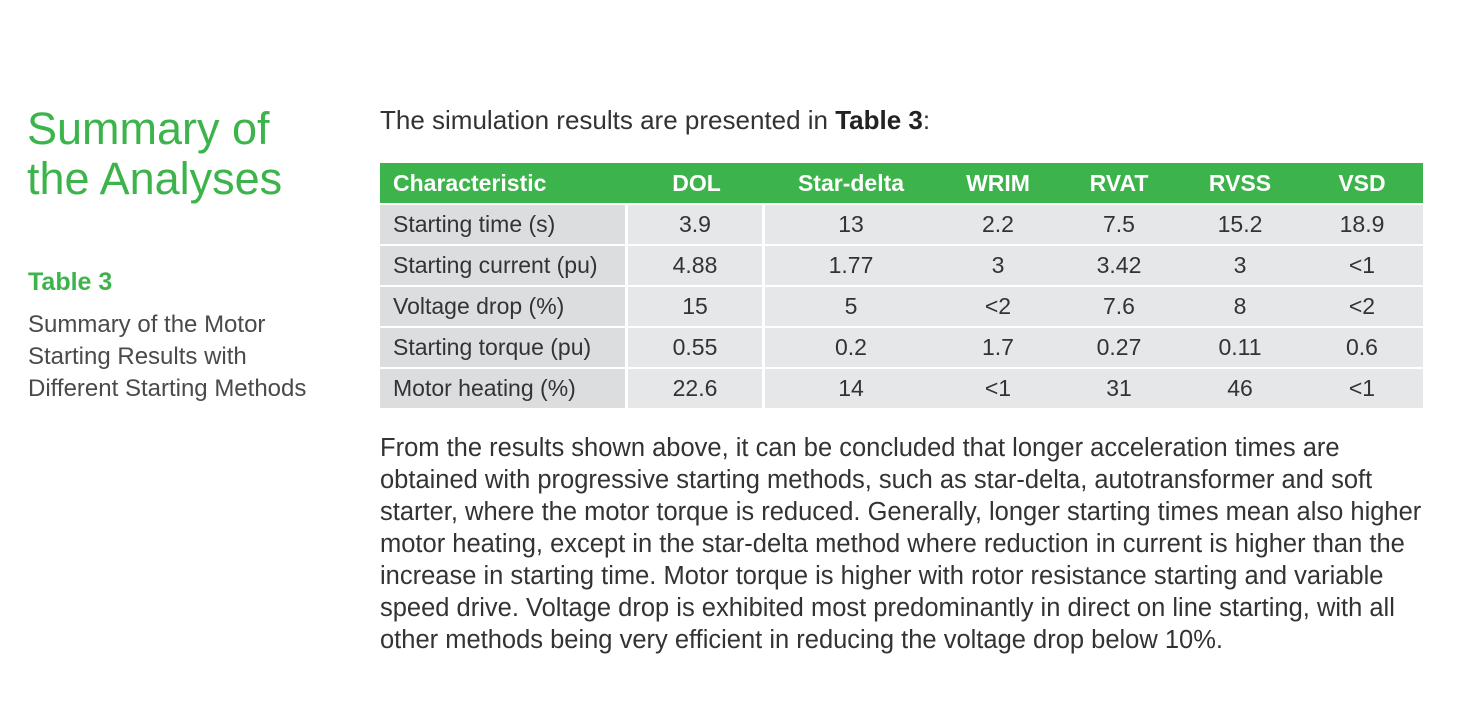 This screenshot has height=702, width=1477. Describe the element at coordinates (1119, 264) in the screenshot. I see `table-cell: 3.42` at that location.